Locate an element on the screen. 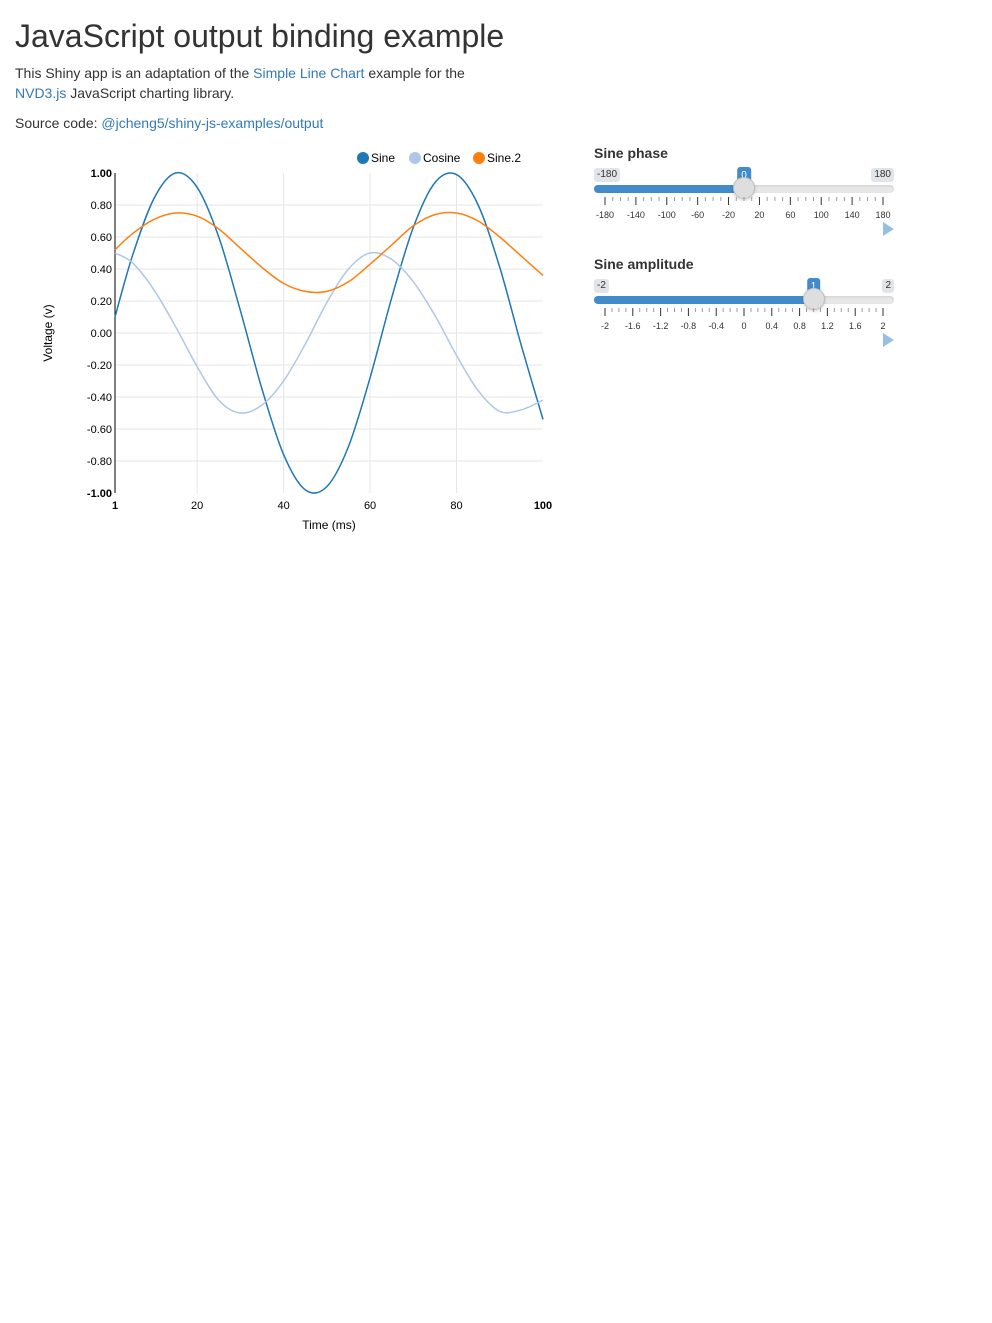 This screenshot has height=1323, width=992. slider-grid-label: -0.4 is located at coordinates (716, 326).